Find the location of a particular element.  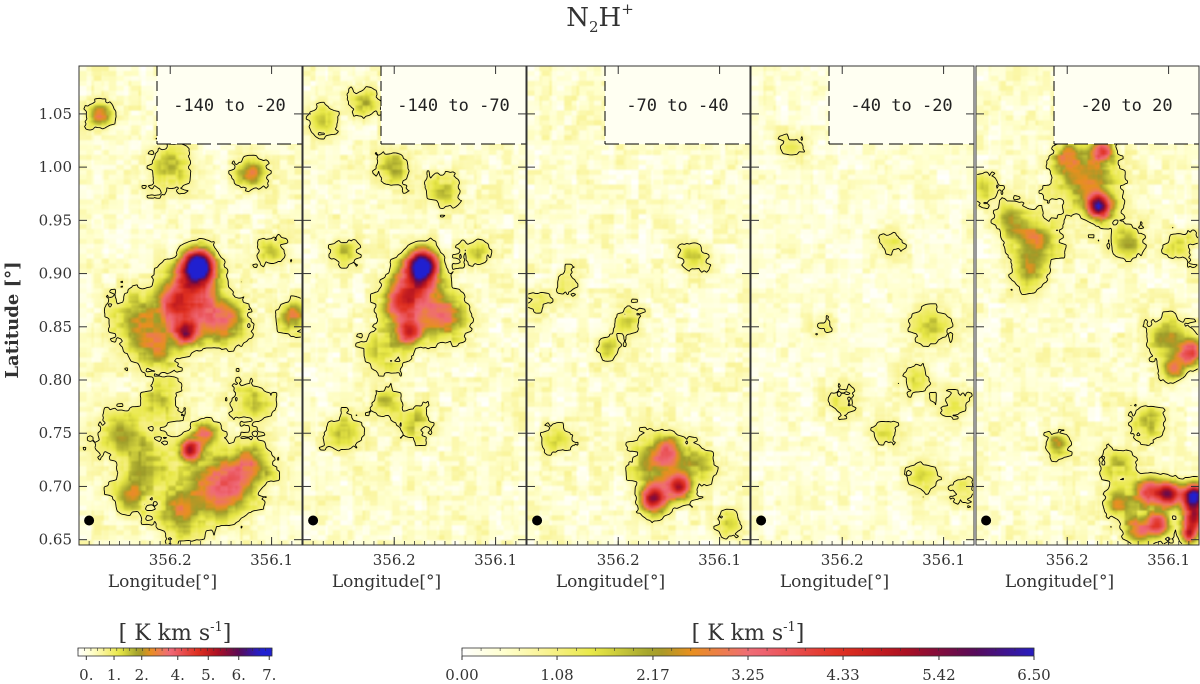

panel-2-x-tick-label: 356.1 is located at coordinates (495, 560).